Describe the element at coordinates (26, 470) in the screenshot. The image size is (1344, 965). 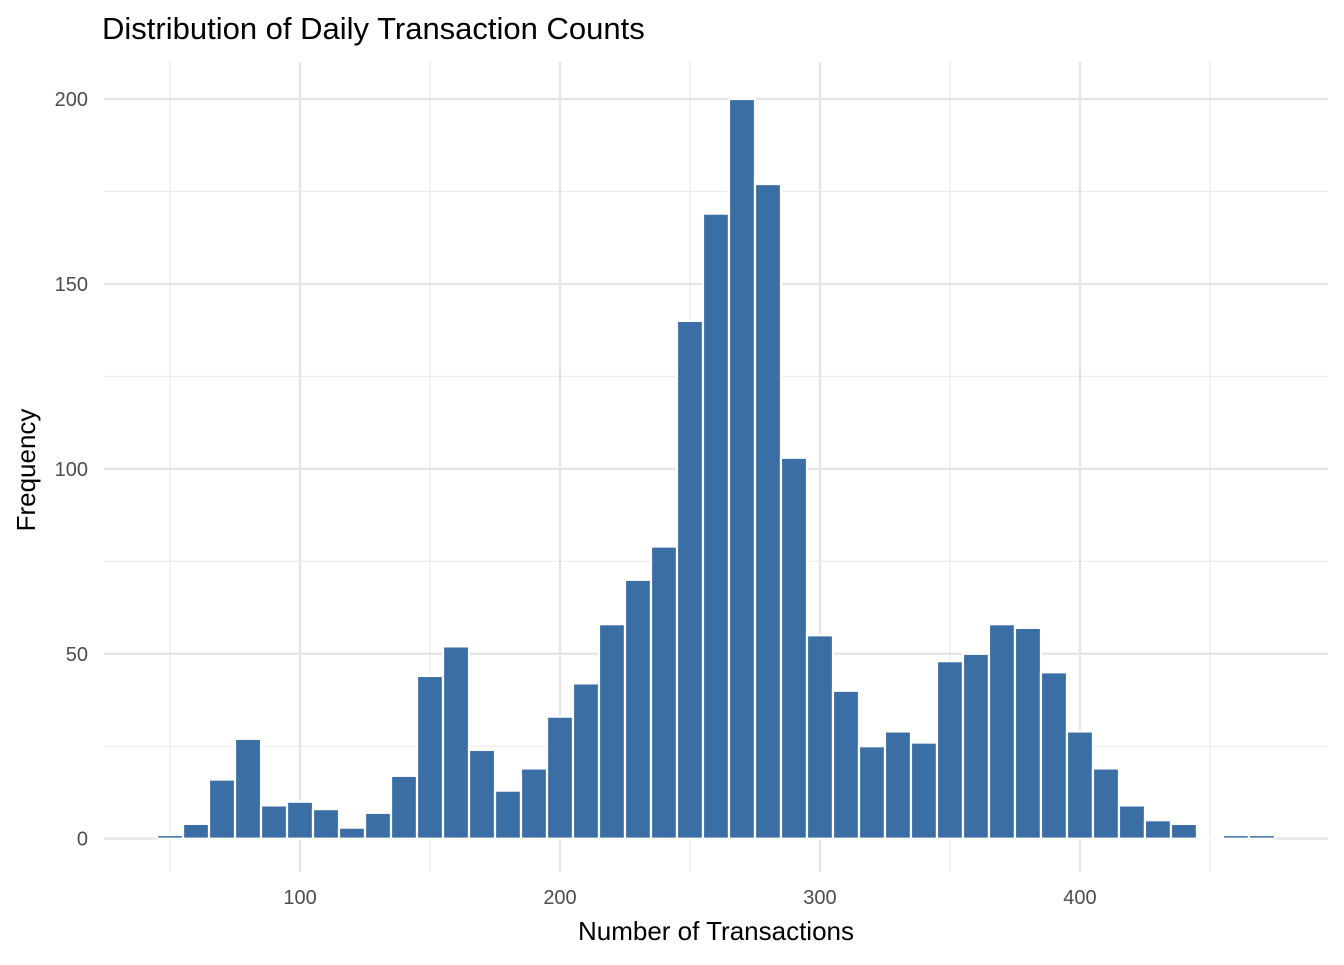
I see `y-axis-label: Frequency` at that location.